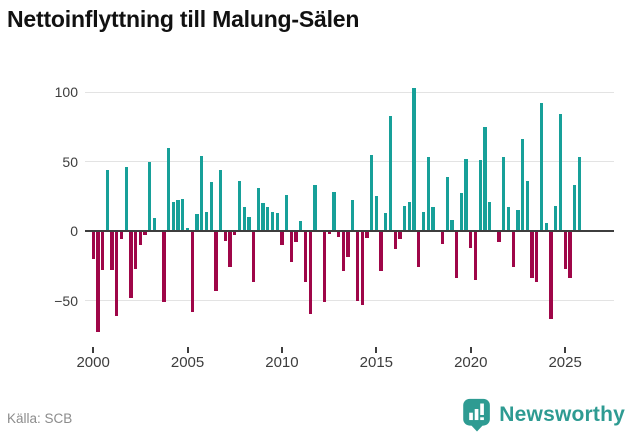  What do you see at coordinates (419, 249) in the screenshot?
I see `bar-2017q2` at bounding box center [419, 249].